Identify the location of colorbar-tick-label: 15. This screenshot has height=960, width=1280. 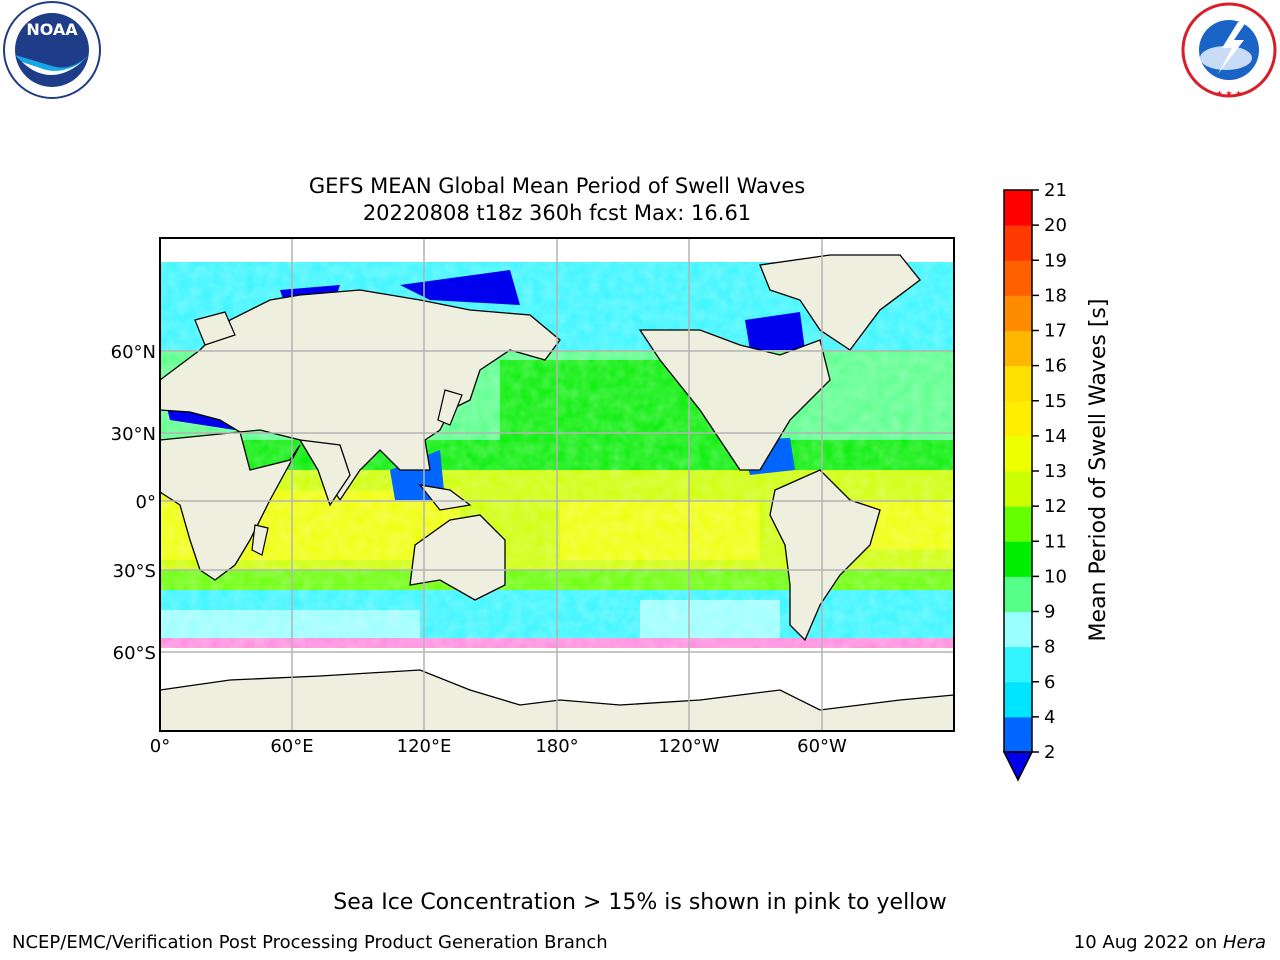
(1055, 401).